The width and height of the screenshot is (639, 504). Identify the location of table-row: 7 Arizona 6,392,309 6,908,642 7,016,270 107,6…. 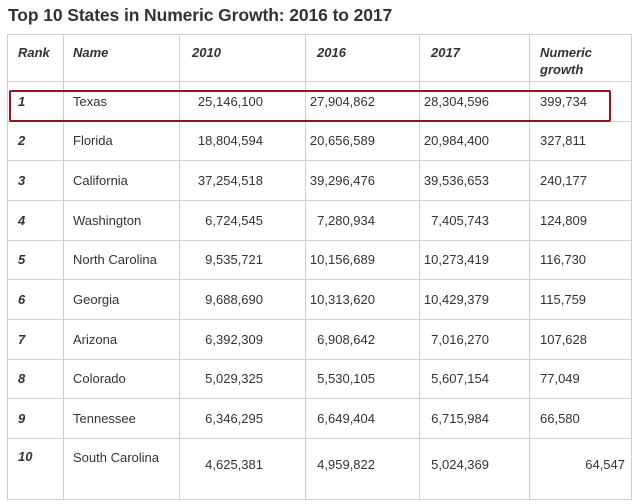
(319, 339).